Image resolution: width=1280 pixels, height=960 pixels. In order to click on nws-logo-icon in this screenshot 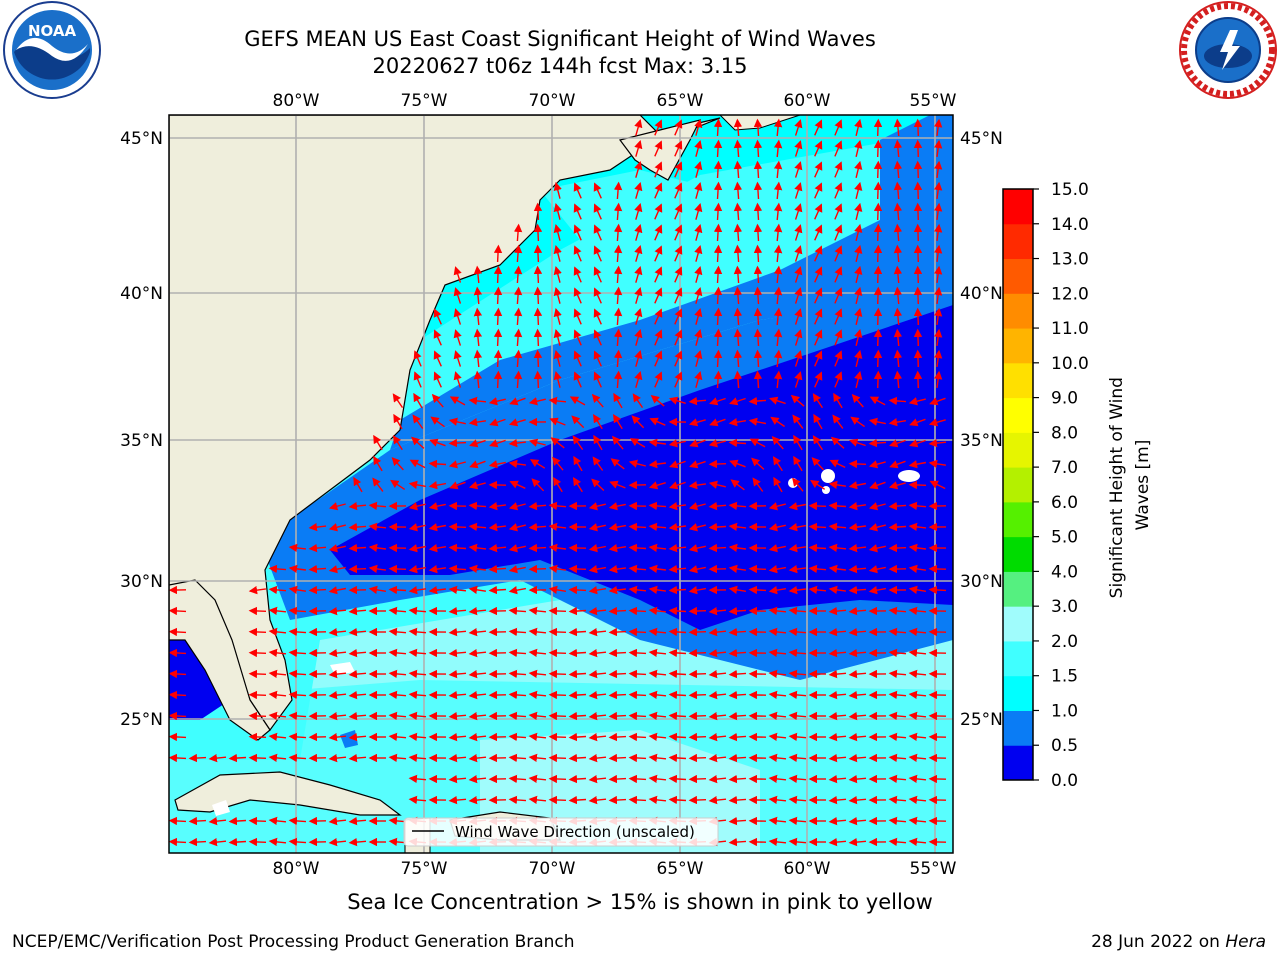, I will do `click(1228, 50)`.